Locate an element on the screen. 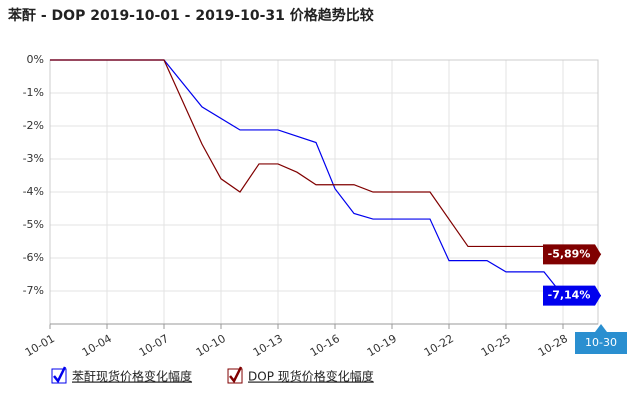 Image resolution: width=640 pixels, height=400 pixels. end-label: -5,89% is located at coordinates (572, 254).